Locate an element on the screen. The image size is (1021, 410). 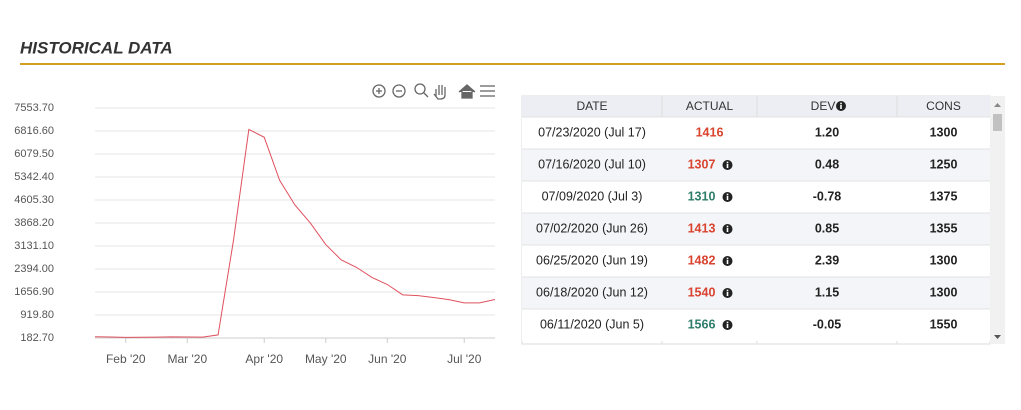
value-cell: 1310 is located at coordinates (702, 196).